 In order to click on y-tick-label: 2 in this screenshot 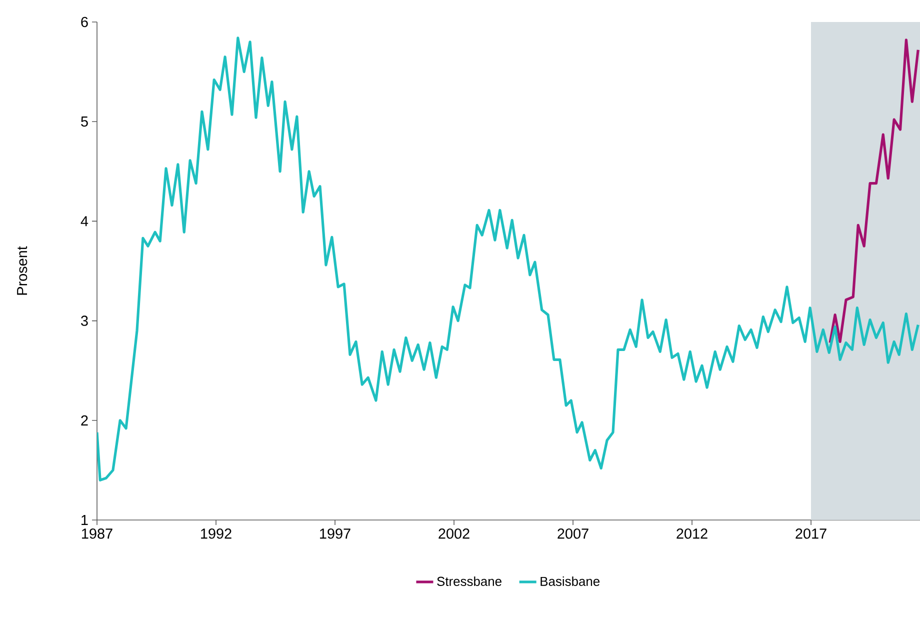, I will do `click(84, 420)`.